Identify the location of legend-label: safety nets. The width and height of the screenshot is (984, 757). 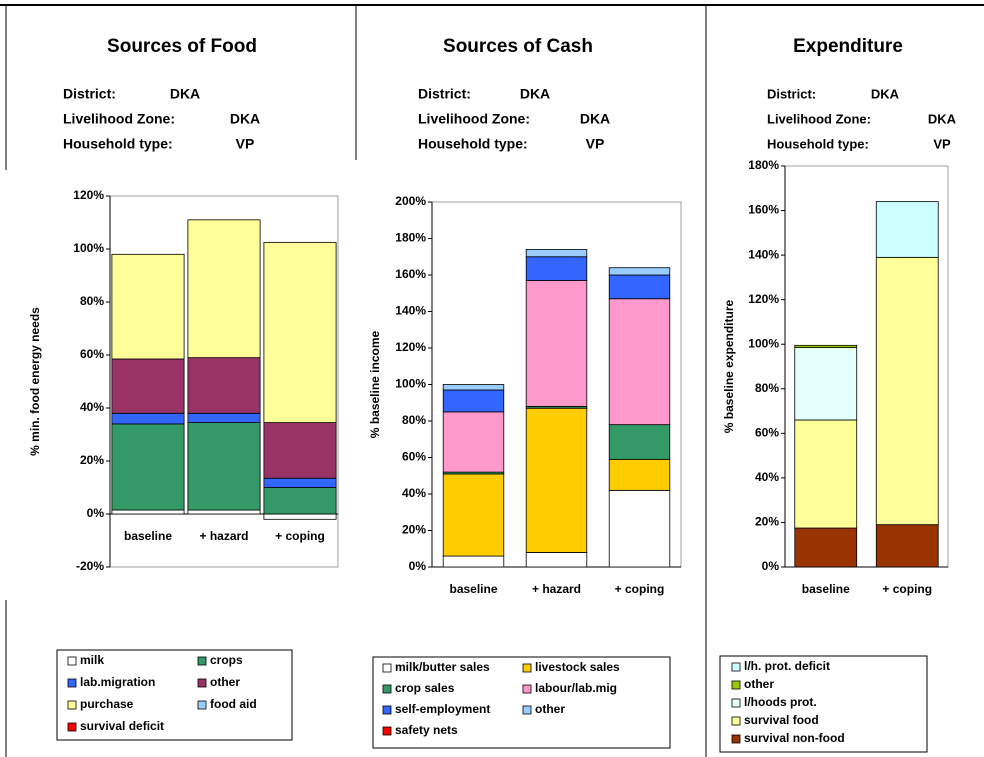
(426, 730).